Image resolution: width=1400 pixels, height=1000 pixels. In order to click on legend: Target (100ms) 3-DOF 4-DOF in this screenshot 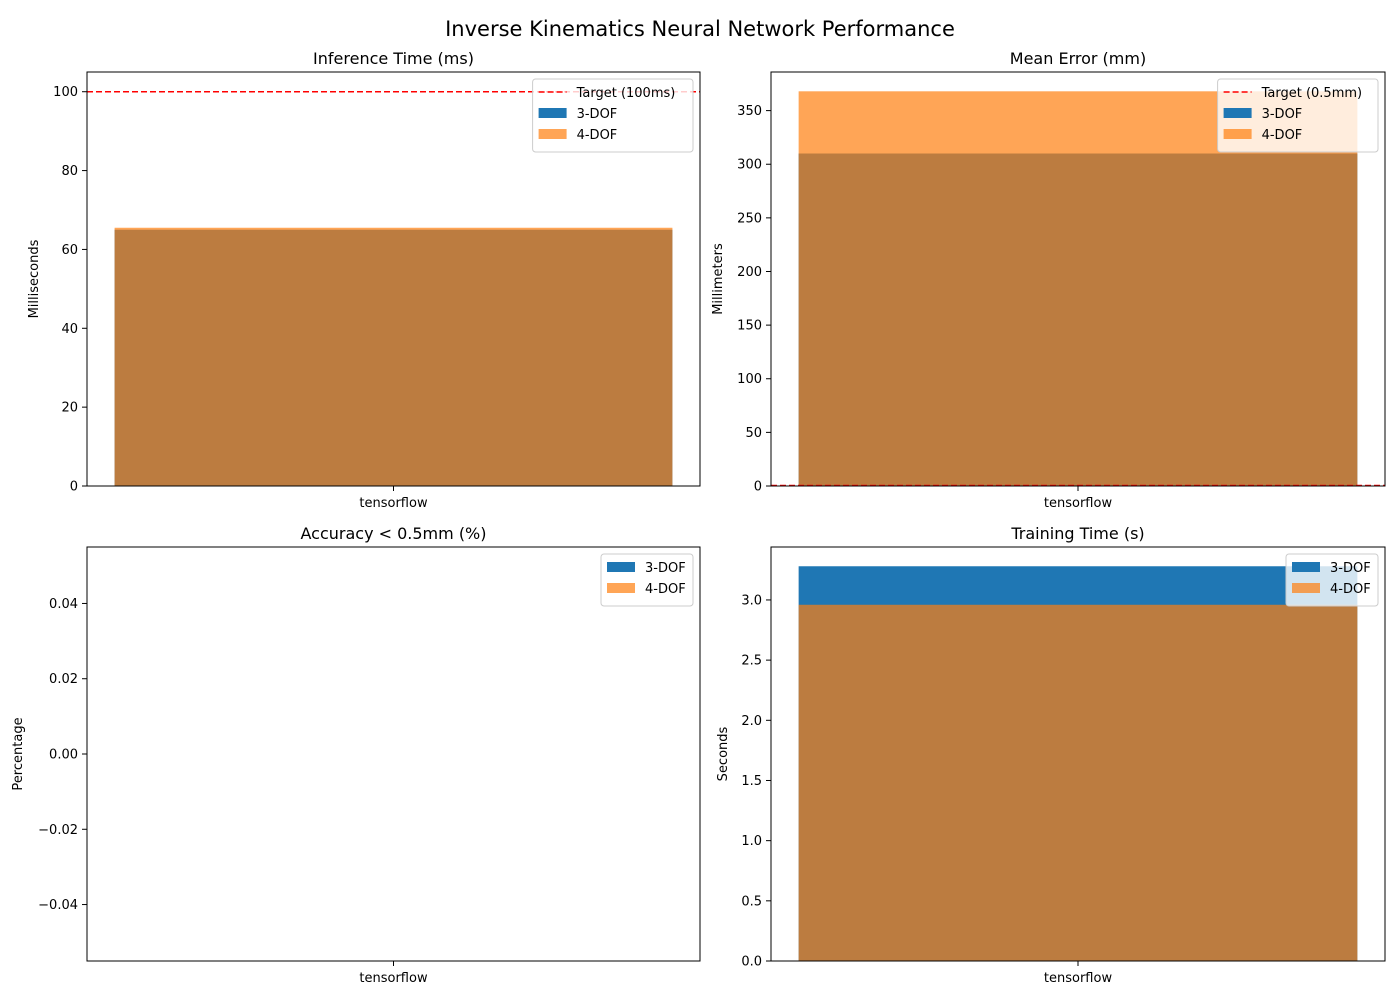, I will do `click(613, 115)`.